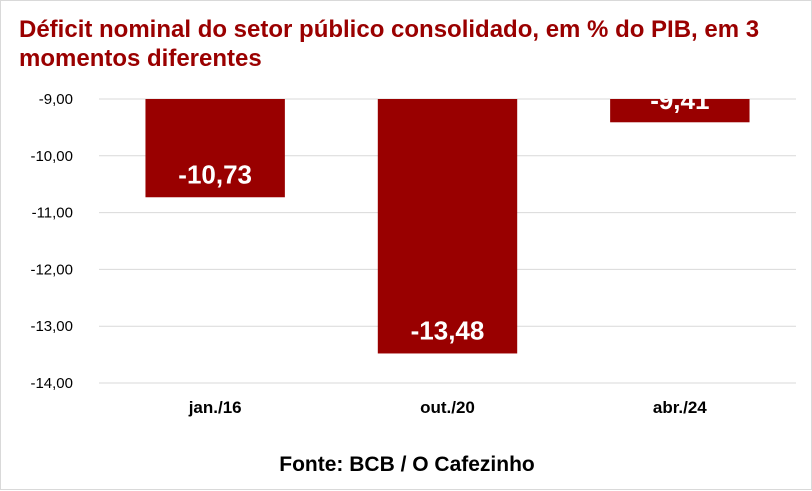 The height and width of the screenshot is (491, 812). What do you see at coordinates (51, 383) in the screenshot?
I see `y-tick-label: -14,00` at bounding box center [51, 383].